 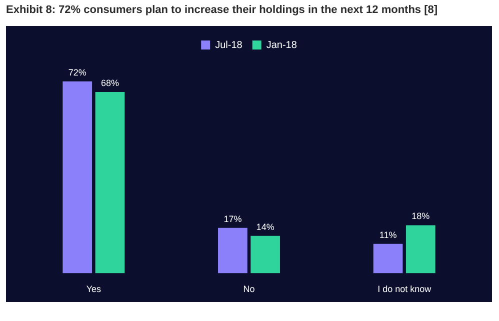 What do you see at coordinates (229, 45) in the screenshot?
I see `legend-label: Jul-18` at bounding box center [229, 45].